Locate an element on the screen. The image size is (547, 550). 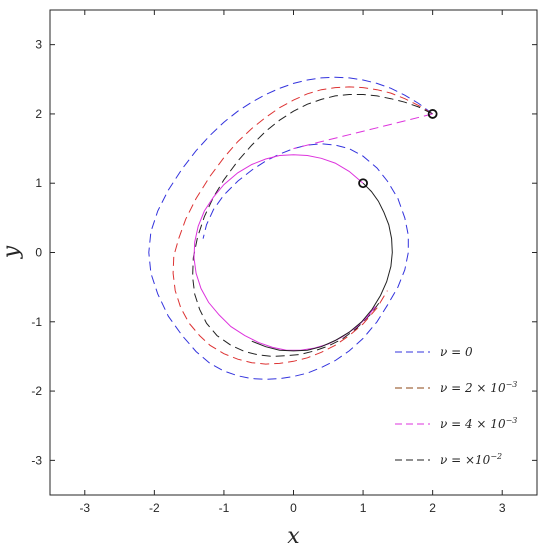
y-axis-label: y is located at coordinates (12, 252).